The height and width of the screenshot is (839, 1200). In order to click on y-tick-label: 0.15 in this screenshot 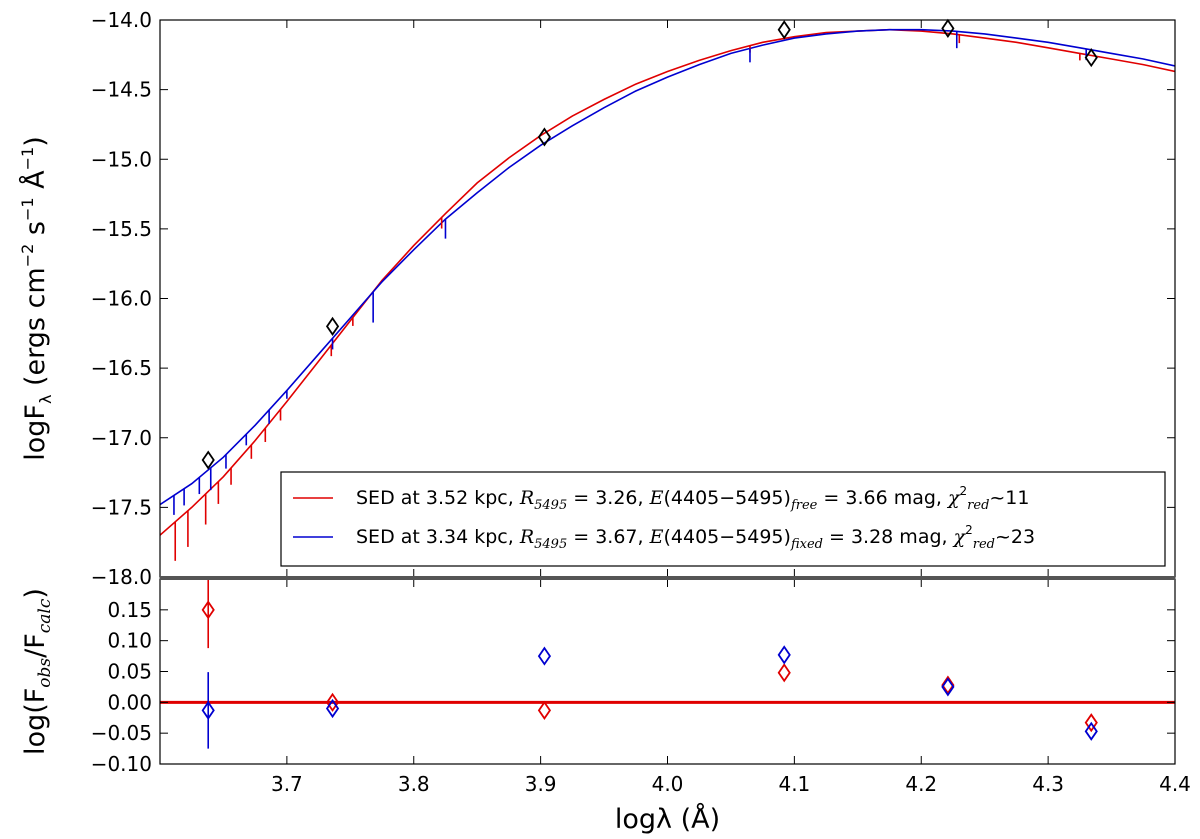, I will do `click(129, 610)`.